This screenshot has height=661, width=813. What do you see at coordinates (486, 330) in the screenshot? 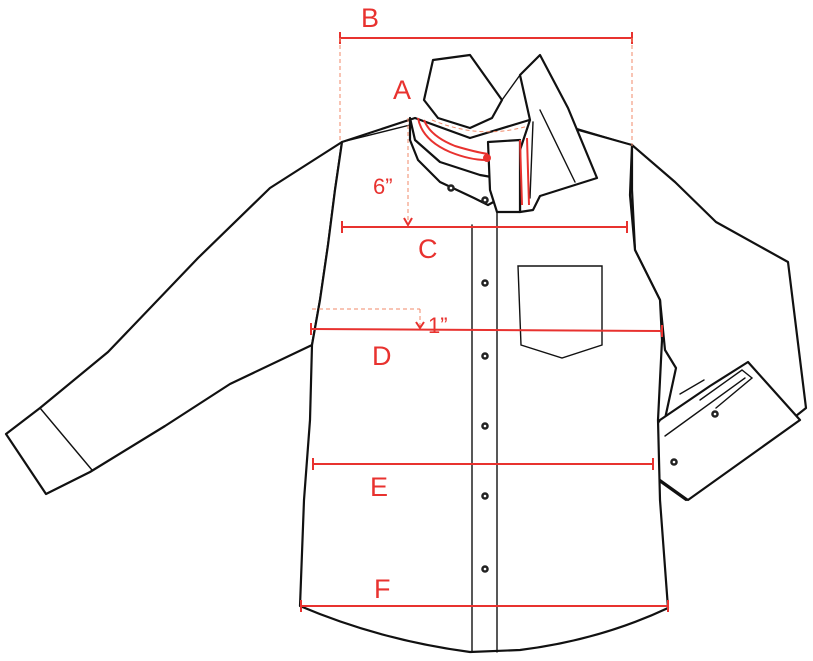
I see `measure-d` at bounding box center [486, 330].